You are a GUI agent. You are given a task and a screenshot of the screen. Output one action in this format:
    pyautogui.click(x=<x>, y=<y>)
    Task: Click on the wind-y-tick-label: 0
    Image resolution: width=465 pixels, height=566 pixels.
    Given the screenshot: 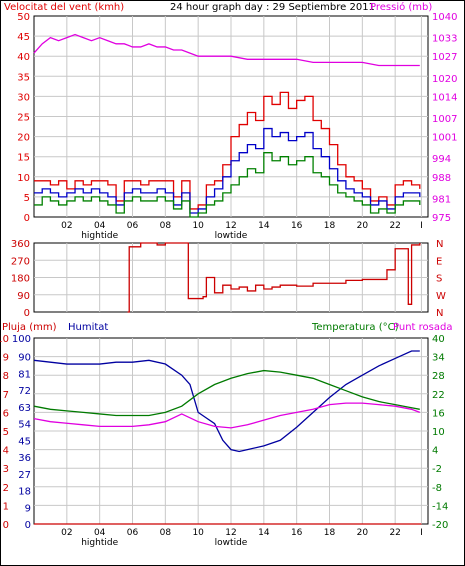 What is the action you would take?
    pyautogui.click(x=27, y=218)
    